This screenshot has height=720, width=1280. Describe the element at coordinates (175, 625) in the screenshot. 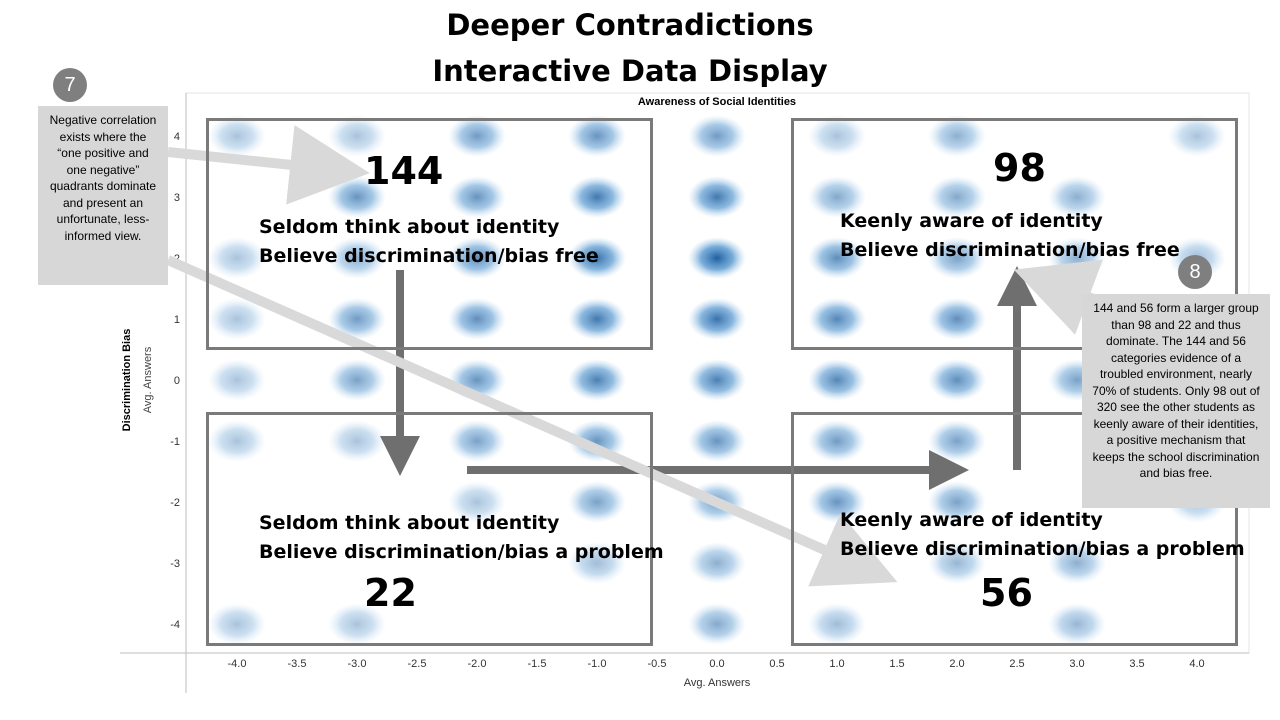

I see `y-tick-label: -4` at that location.